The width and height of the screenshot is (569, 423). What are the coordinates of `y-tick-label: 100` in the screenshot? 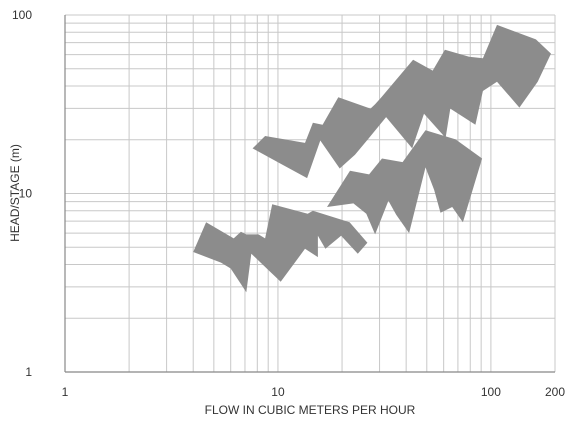 It's located at (22, 15).